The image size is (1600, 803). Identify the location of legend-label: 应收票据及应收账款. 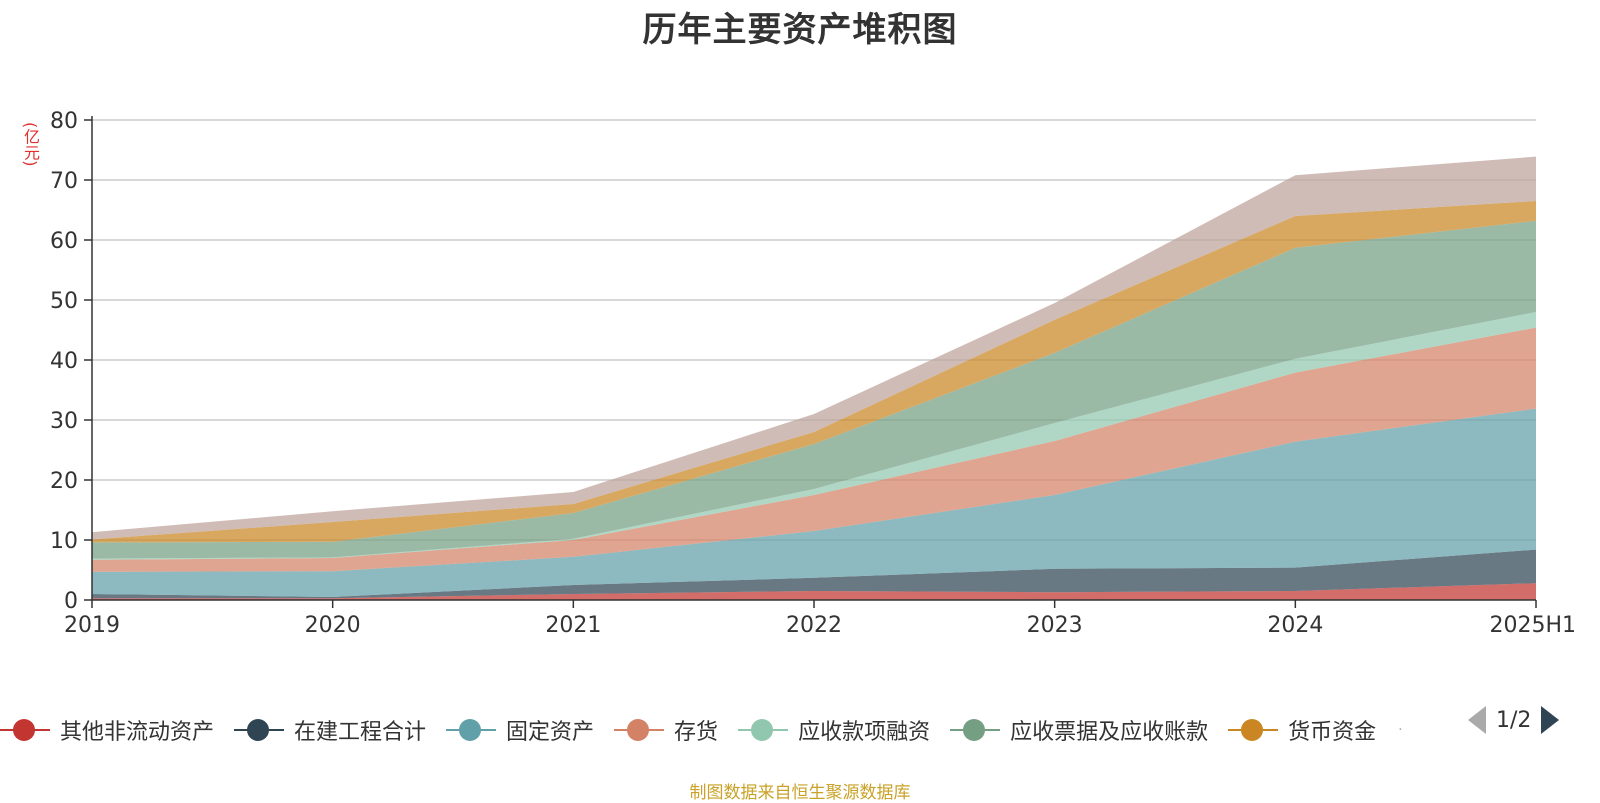
(1109, 732).